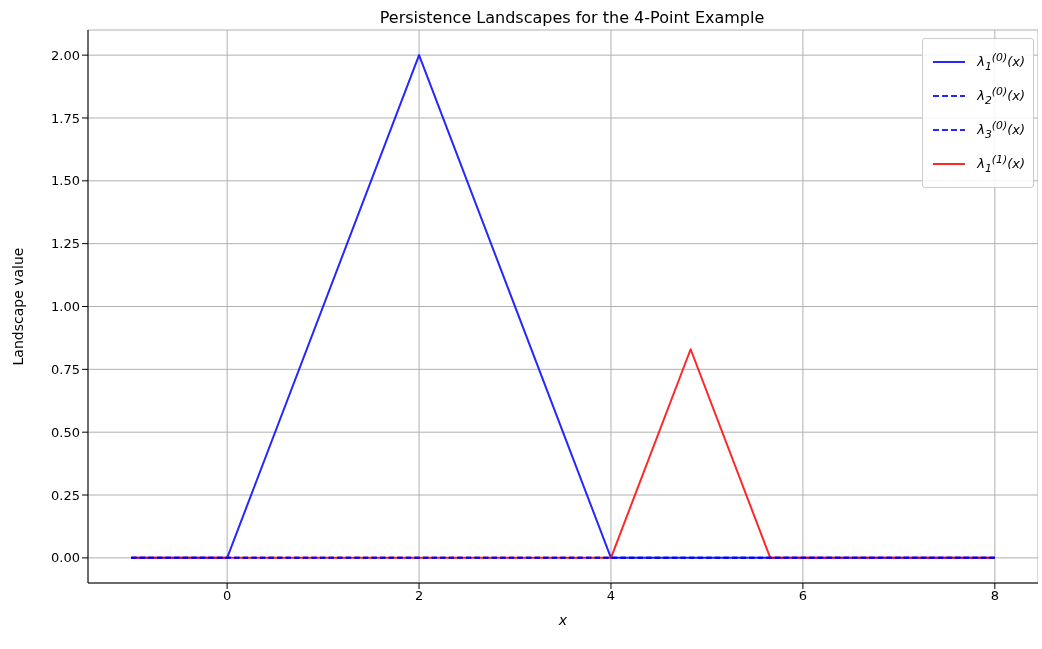  I want to click on y-tick-label: 2.00, so click(65, 55).